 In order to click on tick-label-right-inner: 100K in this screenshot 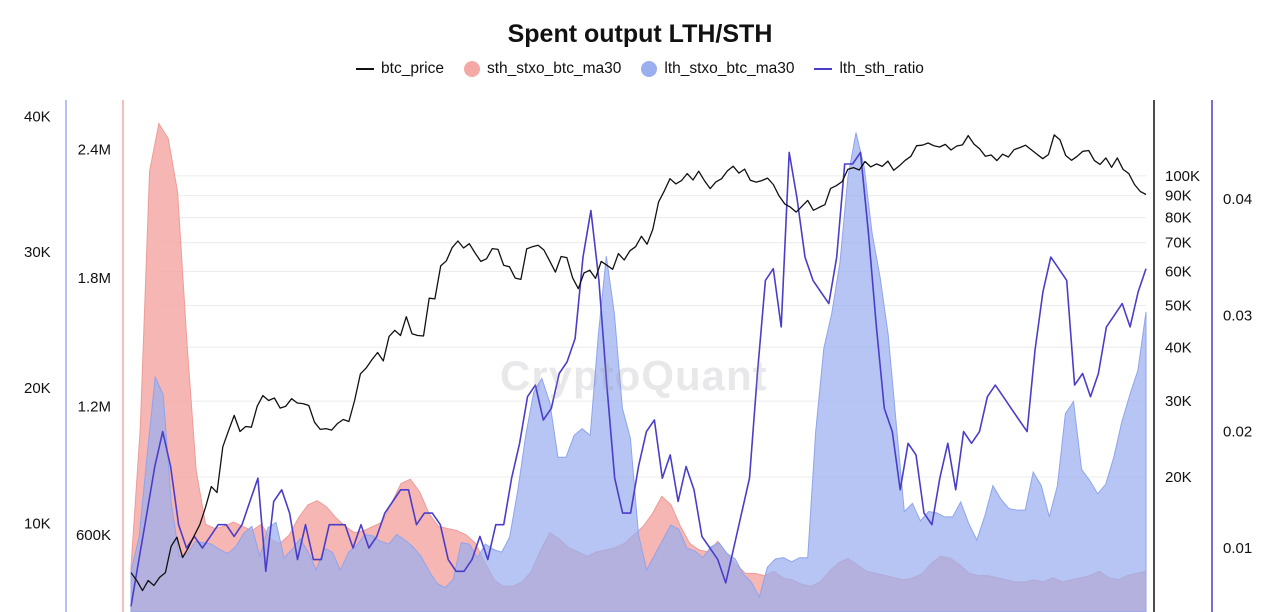, I will do `click(1182, 176)`.